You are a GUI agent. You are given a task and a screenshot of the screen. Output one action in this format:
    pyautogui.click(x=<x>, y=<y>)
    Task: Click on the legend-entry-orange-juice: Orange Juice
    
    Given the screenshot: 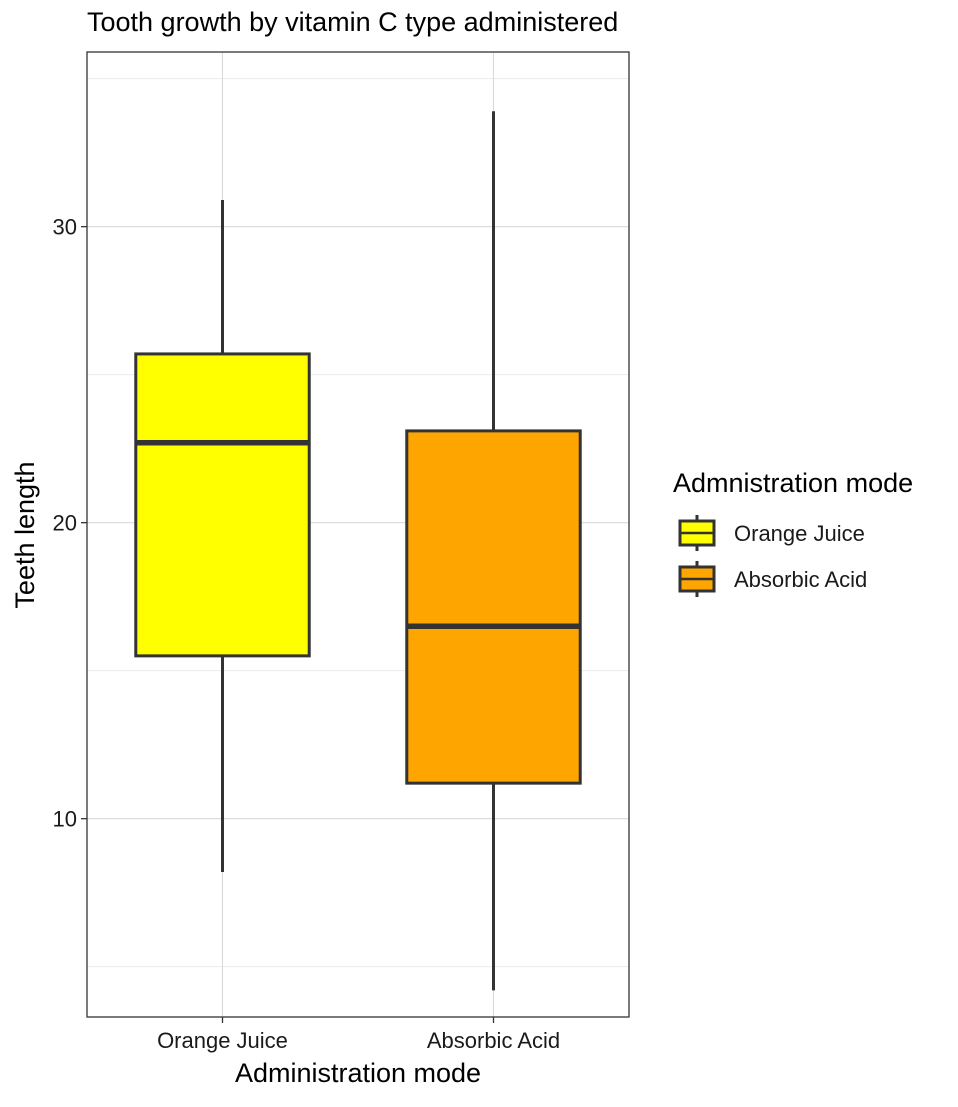 What is the action you would take?
    pyautogui.click(x=771, y=533)
    